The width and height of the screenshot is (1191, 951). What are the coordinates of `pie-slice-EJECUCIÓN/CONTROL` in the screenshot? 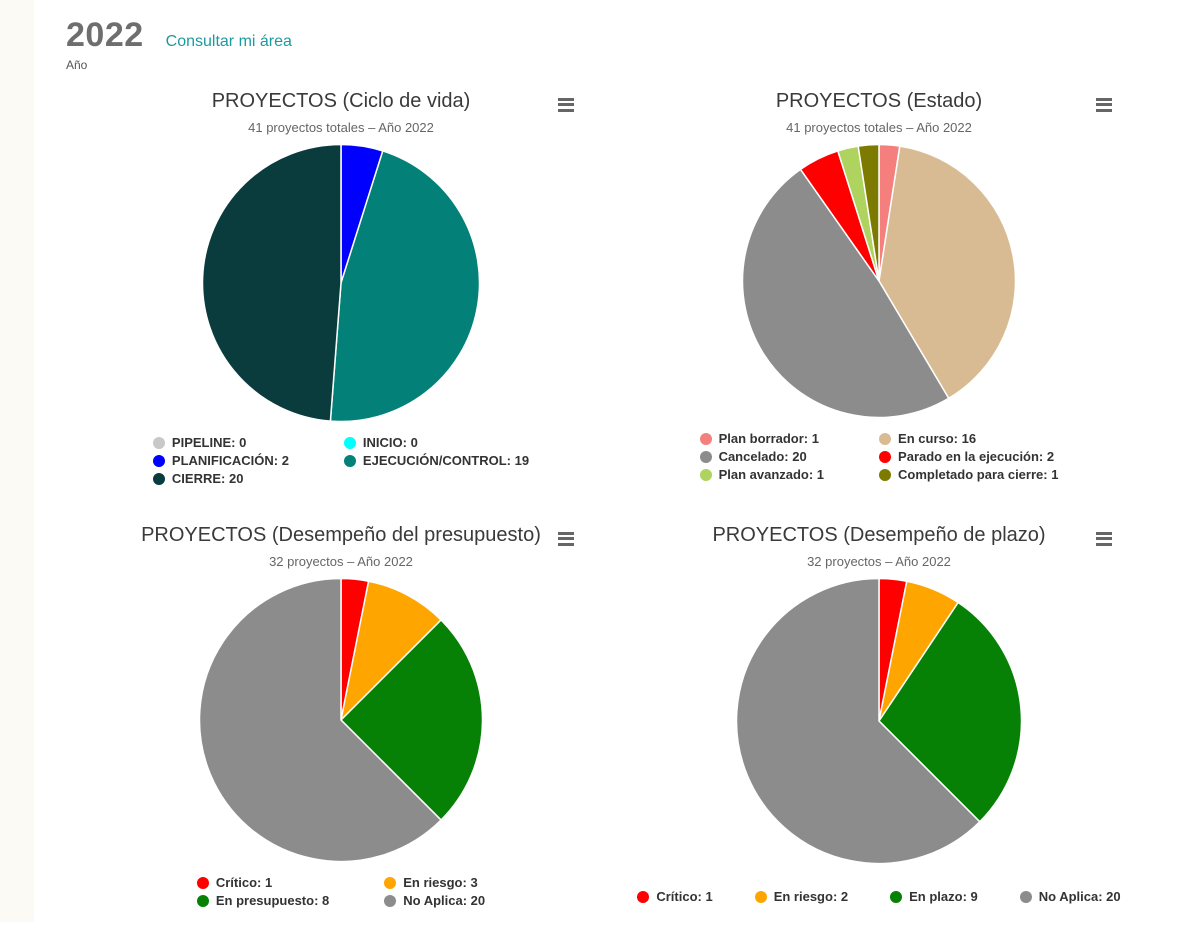 It's located at (405, 286).